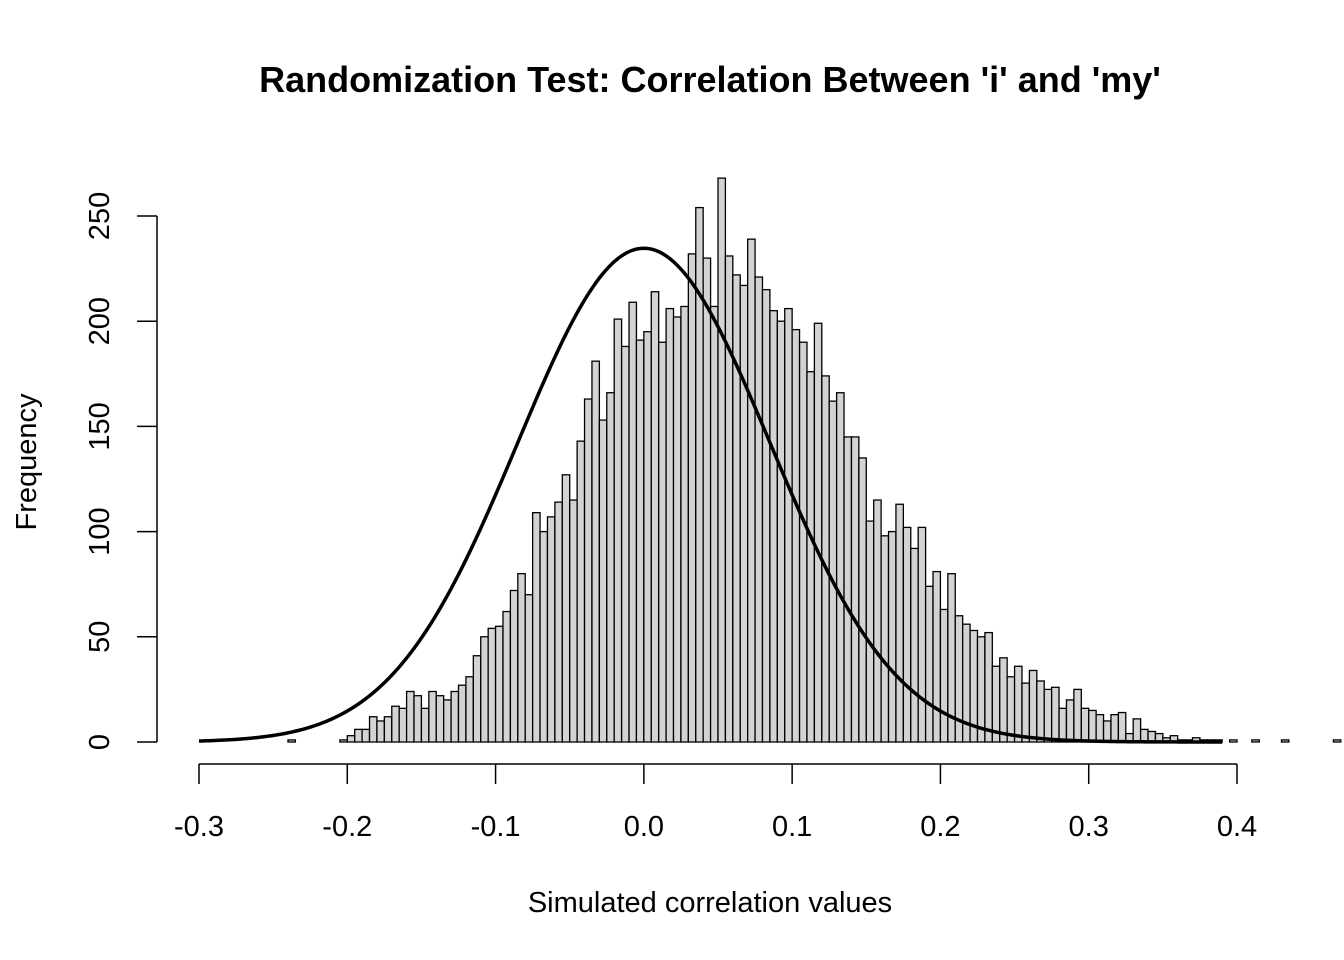 The width and height of the screenshot is (1344, 960). I want to click on x-tick-label: 0.2, so click(940, 827).